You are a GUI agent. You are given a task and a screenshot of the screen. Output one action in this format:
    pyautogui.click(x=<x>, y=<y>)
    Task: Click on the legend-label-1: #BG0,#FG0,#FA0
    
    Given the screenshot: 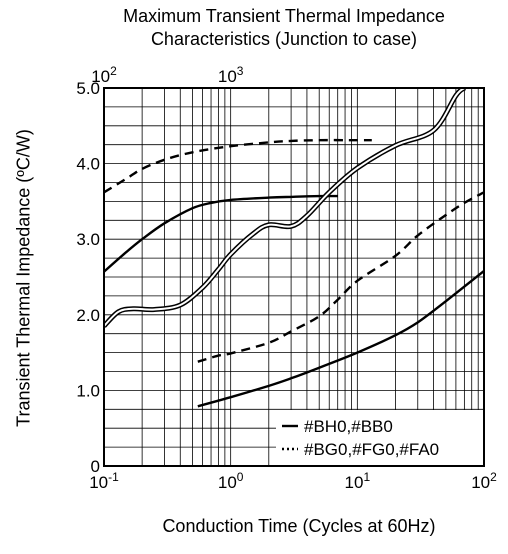 What is the action you would take?
    pyautogui.click(x=371, y=449)
    